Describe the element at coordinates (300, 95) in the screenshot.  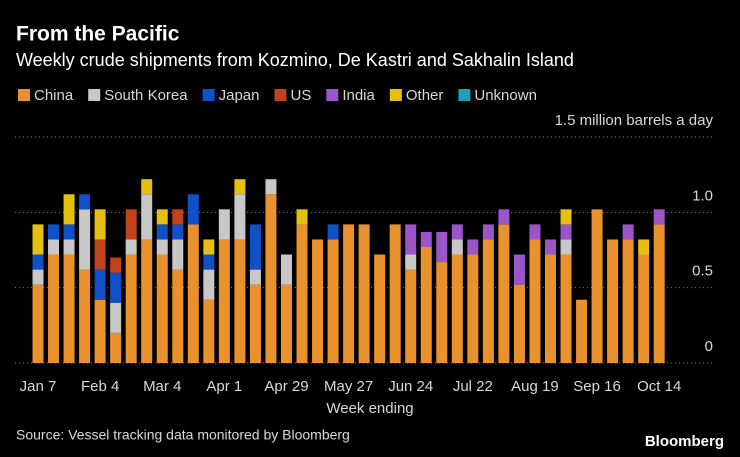
I see `legend-label: US` at that location.